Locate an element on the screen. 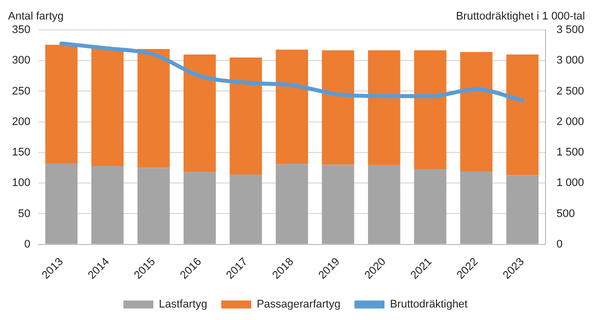 Image resolution: width=593 pixels, height=320 pixels. legend-label: Bruttodräktighet is located at coordinates (429, 304).